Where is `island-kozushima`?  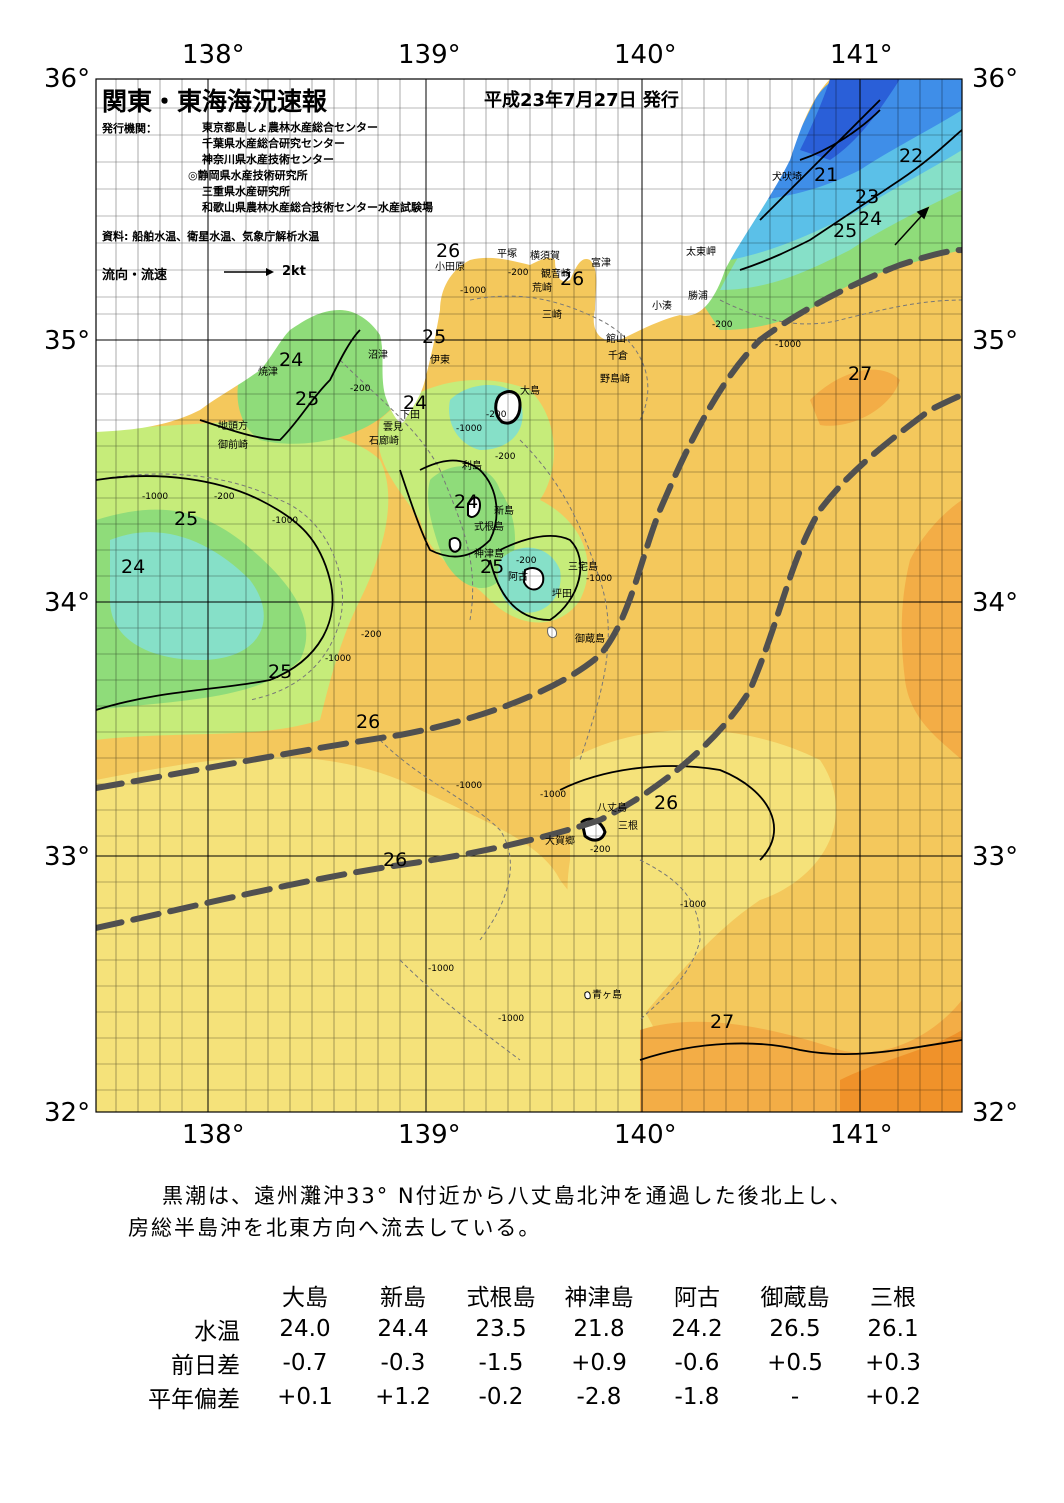
island-kozushima is located at coordinates (455, 545).